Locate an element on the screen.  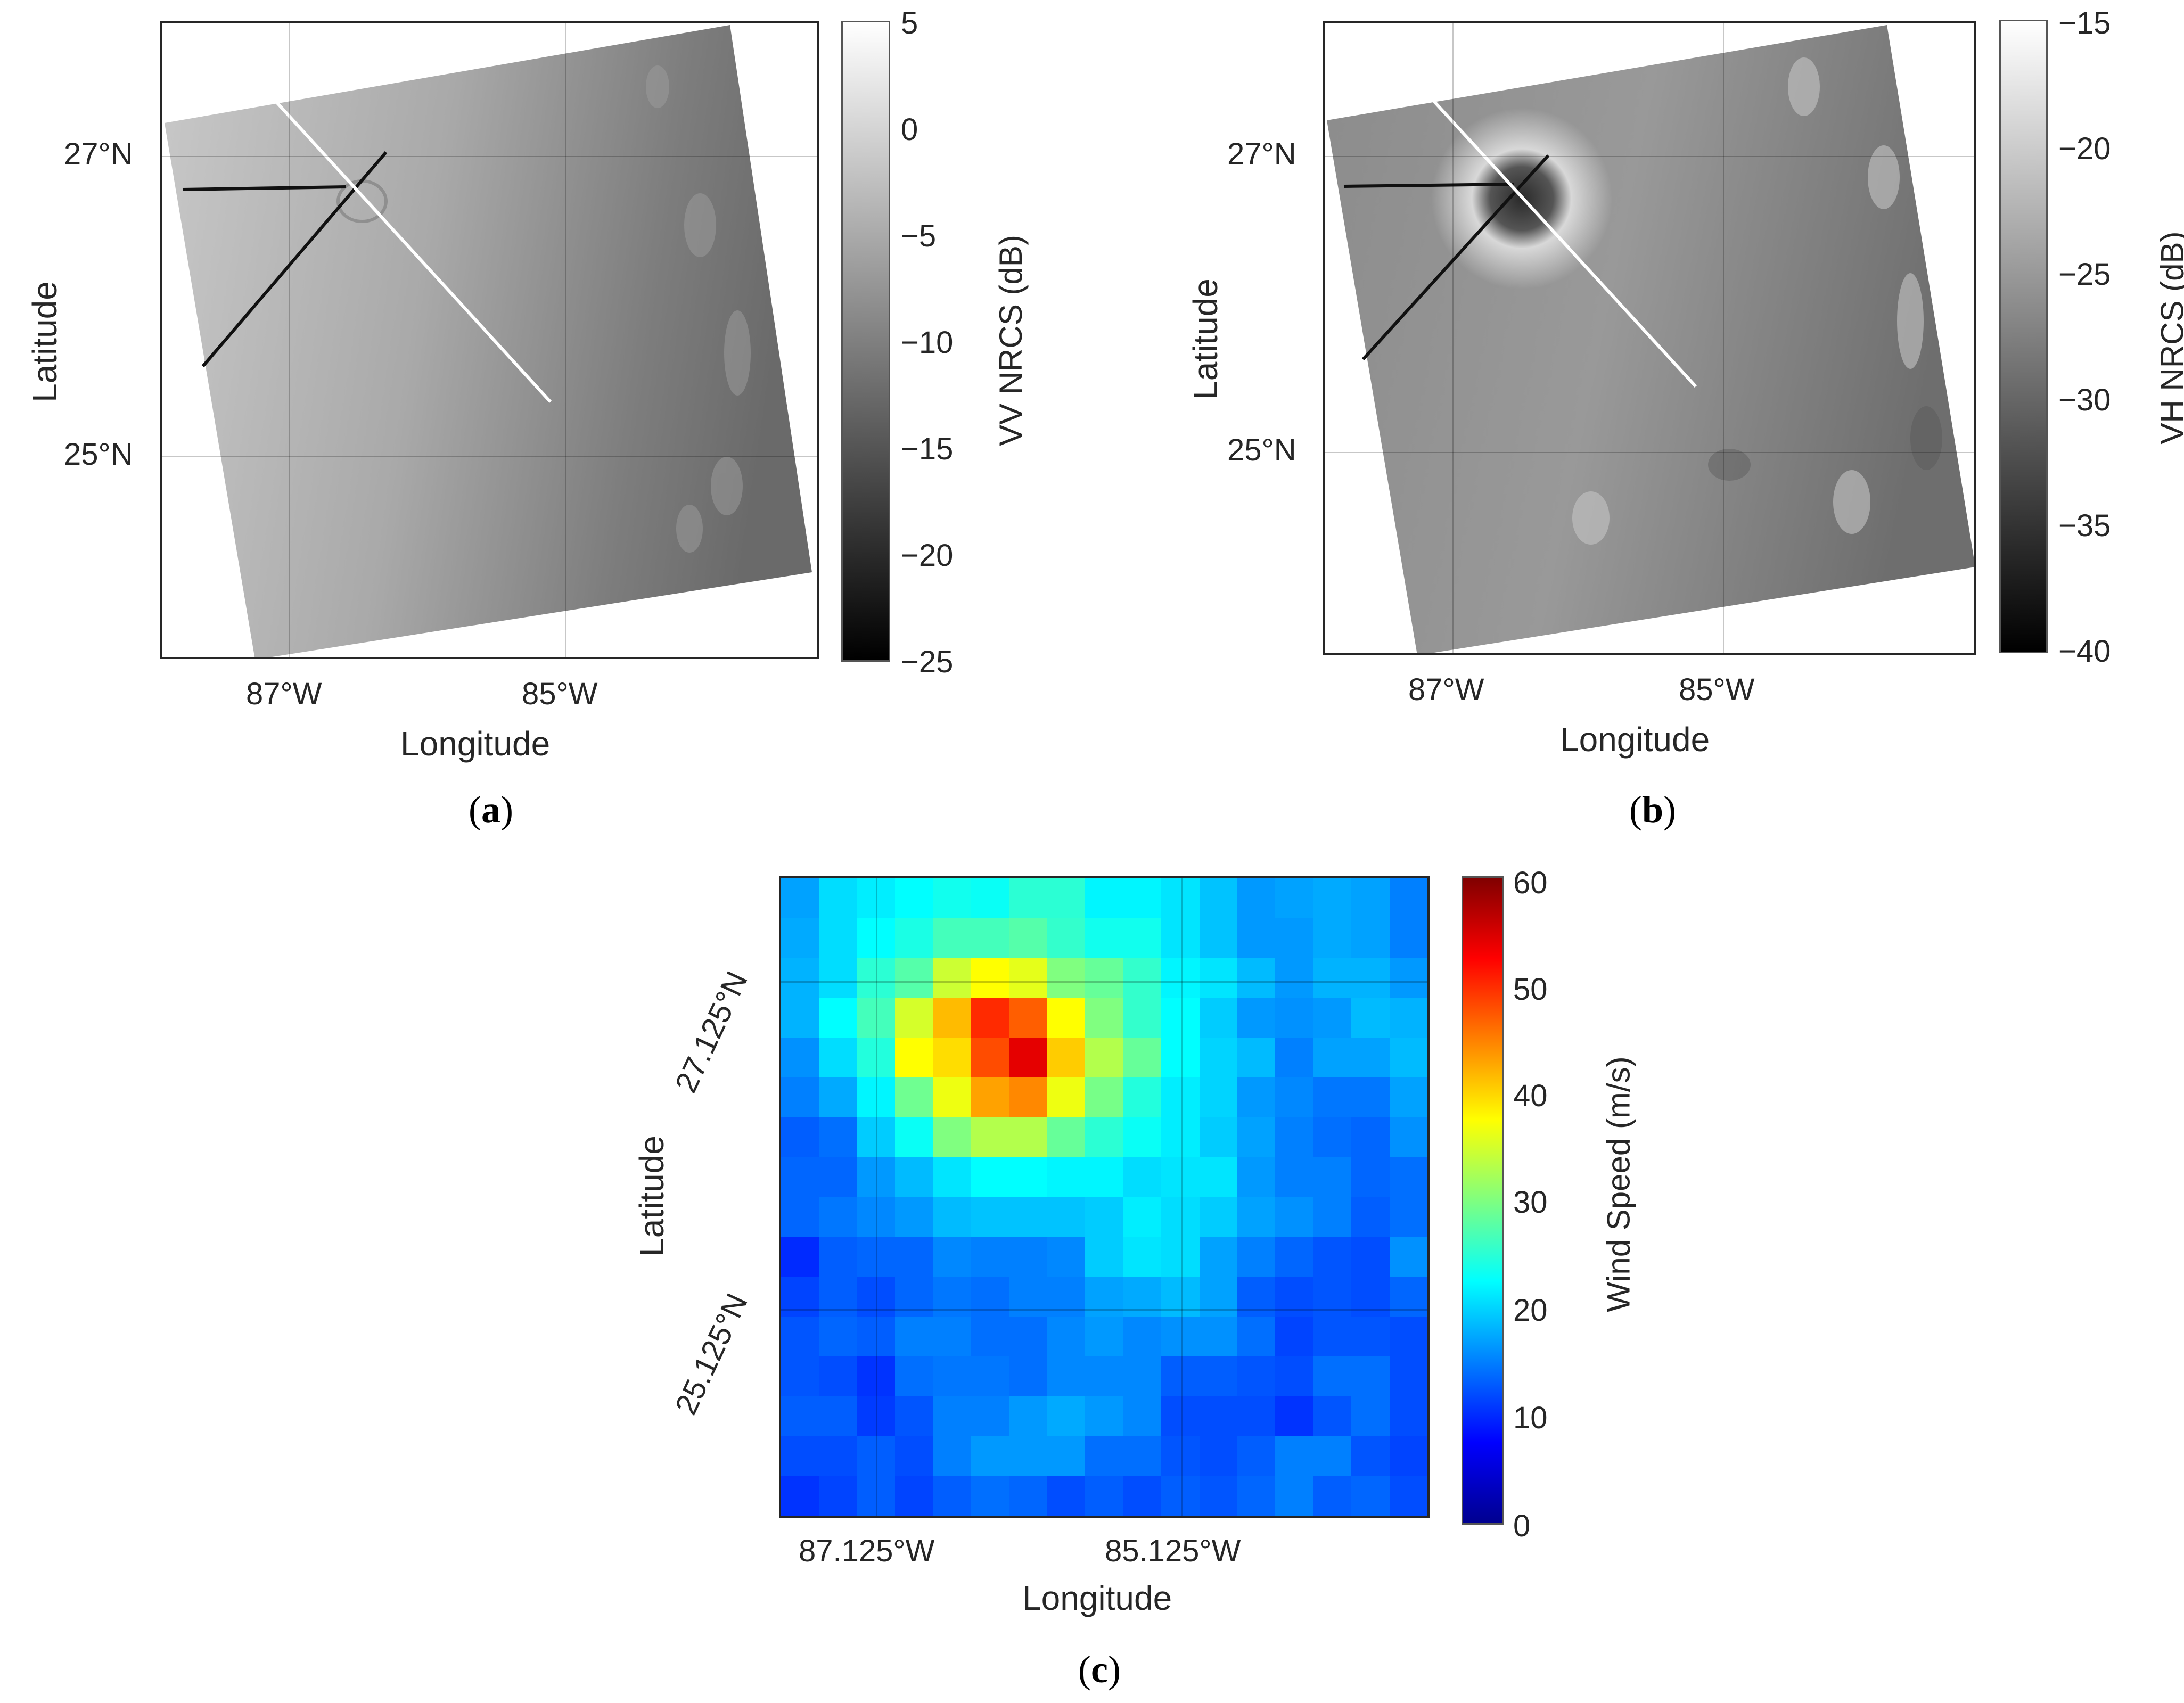
colorbar-tick: −20 is located at coordinates (2084, 148).